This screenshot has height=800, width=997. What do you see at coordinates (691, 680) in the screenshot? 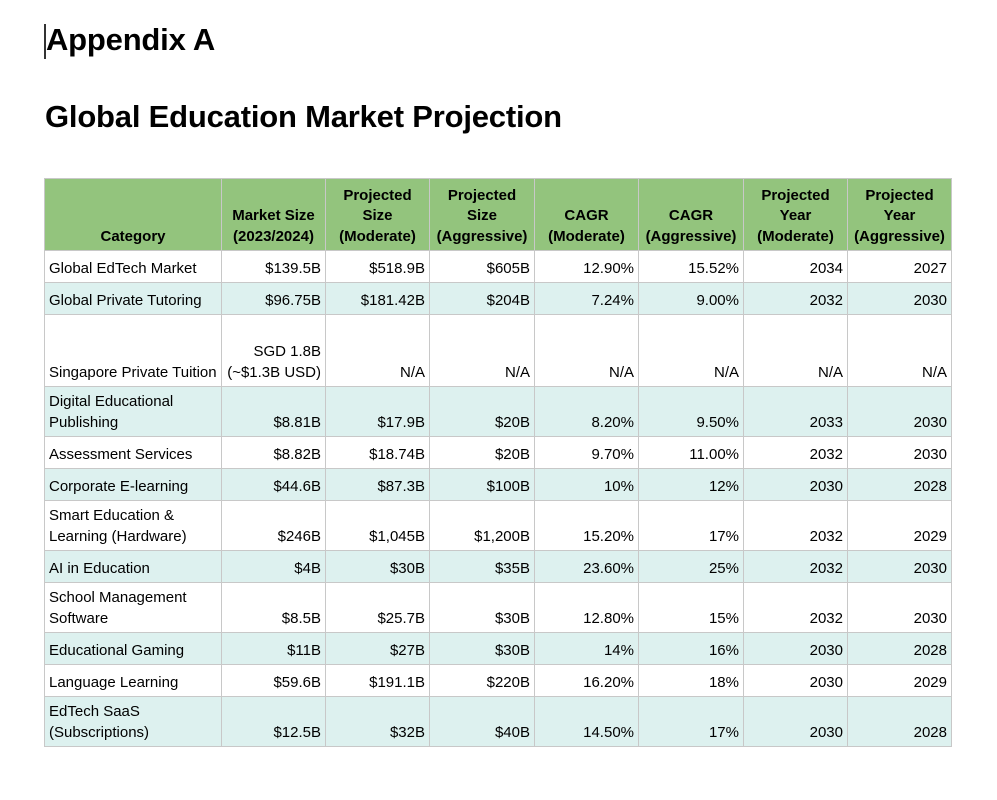
I see `table-cell: 18%` at bounding box center [691, 680].